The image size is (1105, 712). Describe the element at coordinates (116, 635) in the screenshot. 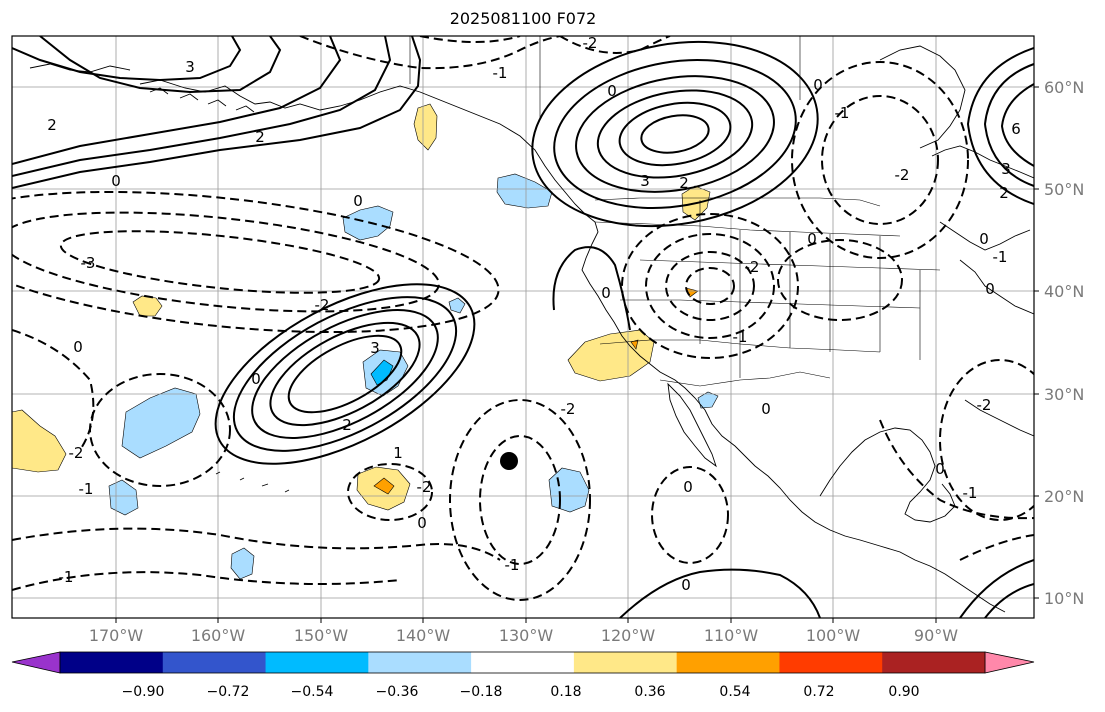

I see `lon-label: 170°W` at that location.